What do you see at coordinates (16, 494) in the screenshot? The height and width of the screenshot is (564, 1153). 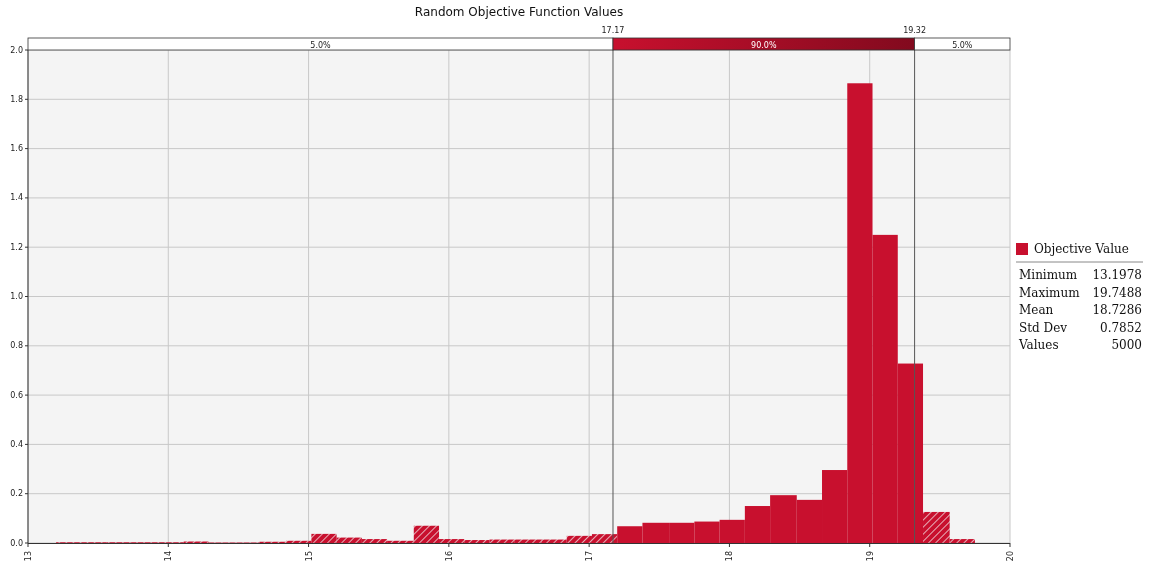 I see `y-tick-label: 0.2` at bounding box center [16, 494].